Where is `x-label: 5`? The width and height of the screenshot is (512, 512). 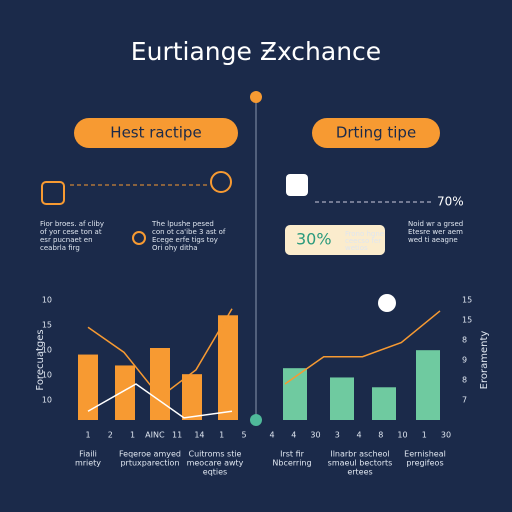
x-label: 5 is located at coordinates (243, 435).